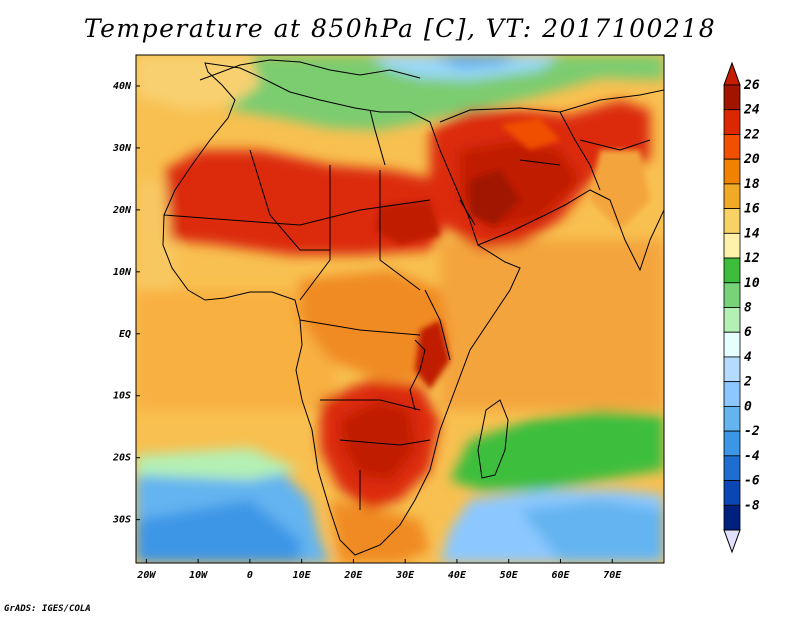 This screenshot has width=800, height=618. Describe the element at coordinates (751, 159) in the screenshot. I see `colorbar-label: 20` at that location.